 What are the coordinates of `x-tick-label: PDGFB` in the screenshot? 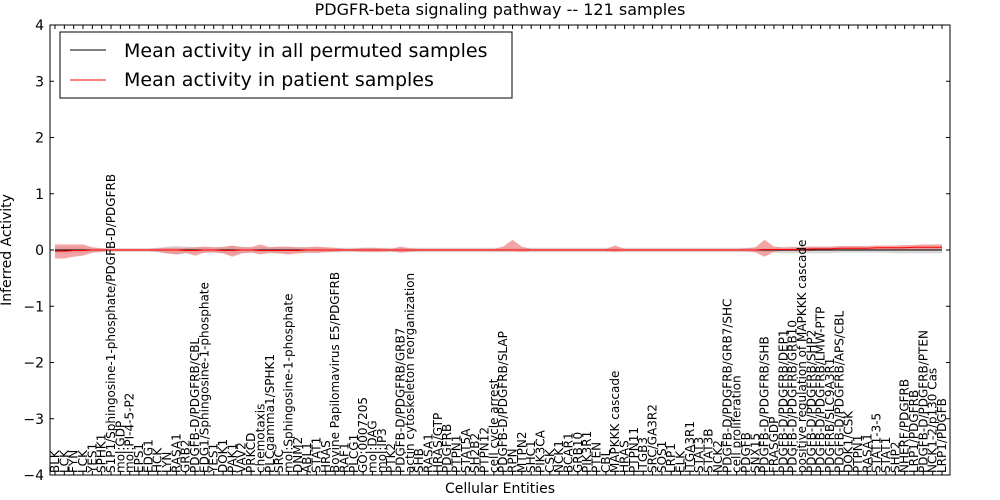 It's located at (746, 452).